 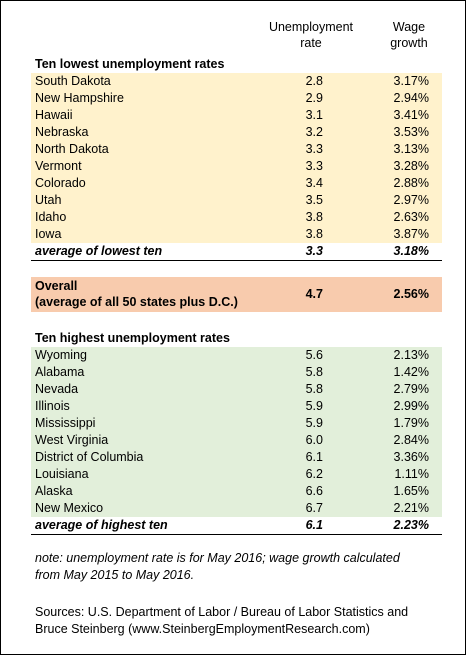 What do you see at coordinates (65, 423) in the screenshot?
I see `state-row-label: Mississippi` at bounding box center [65, 423].